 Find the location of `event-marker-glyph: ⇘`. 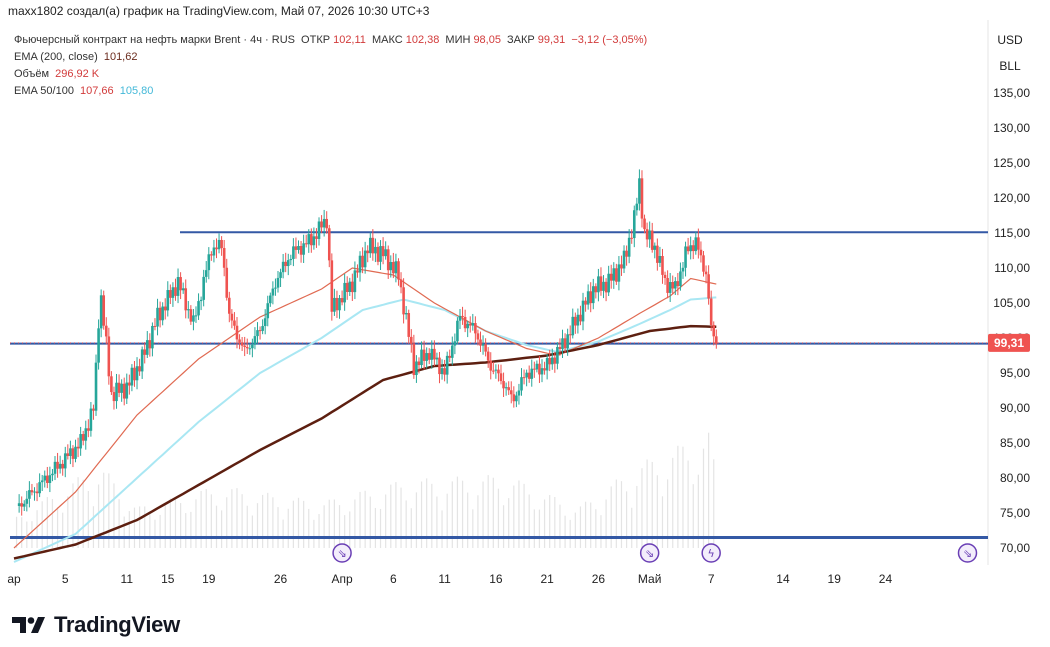

event-marker-glyph: ⇘ is located at coordinates (967, 553).